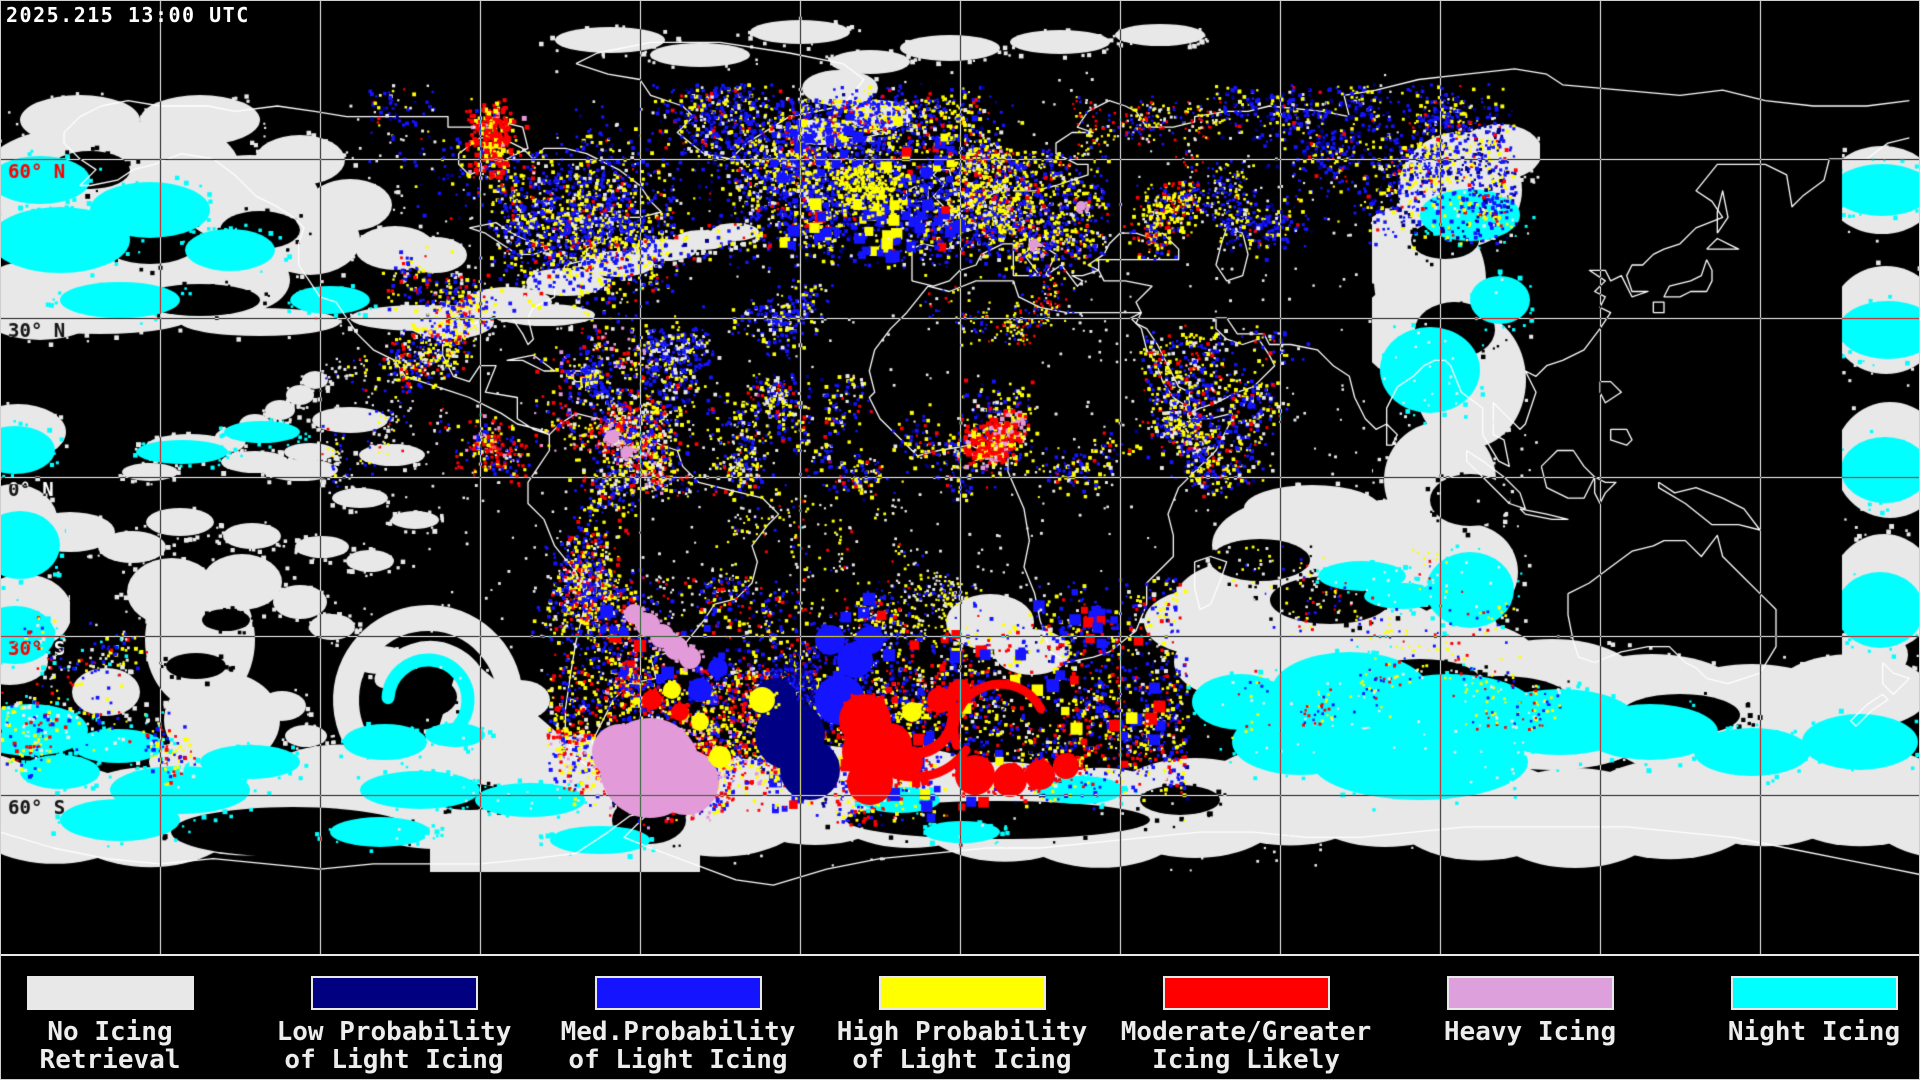 The height and width of the screenshot is (1080, 1920). I want to click on legend-label-line1: Moderate/Greater, so click(1246, 1032).